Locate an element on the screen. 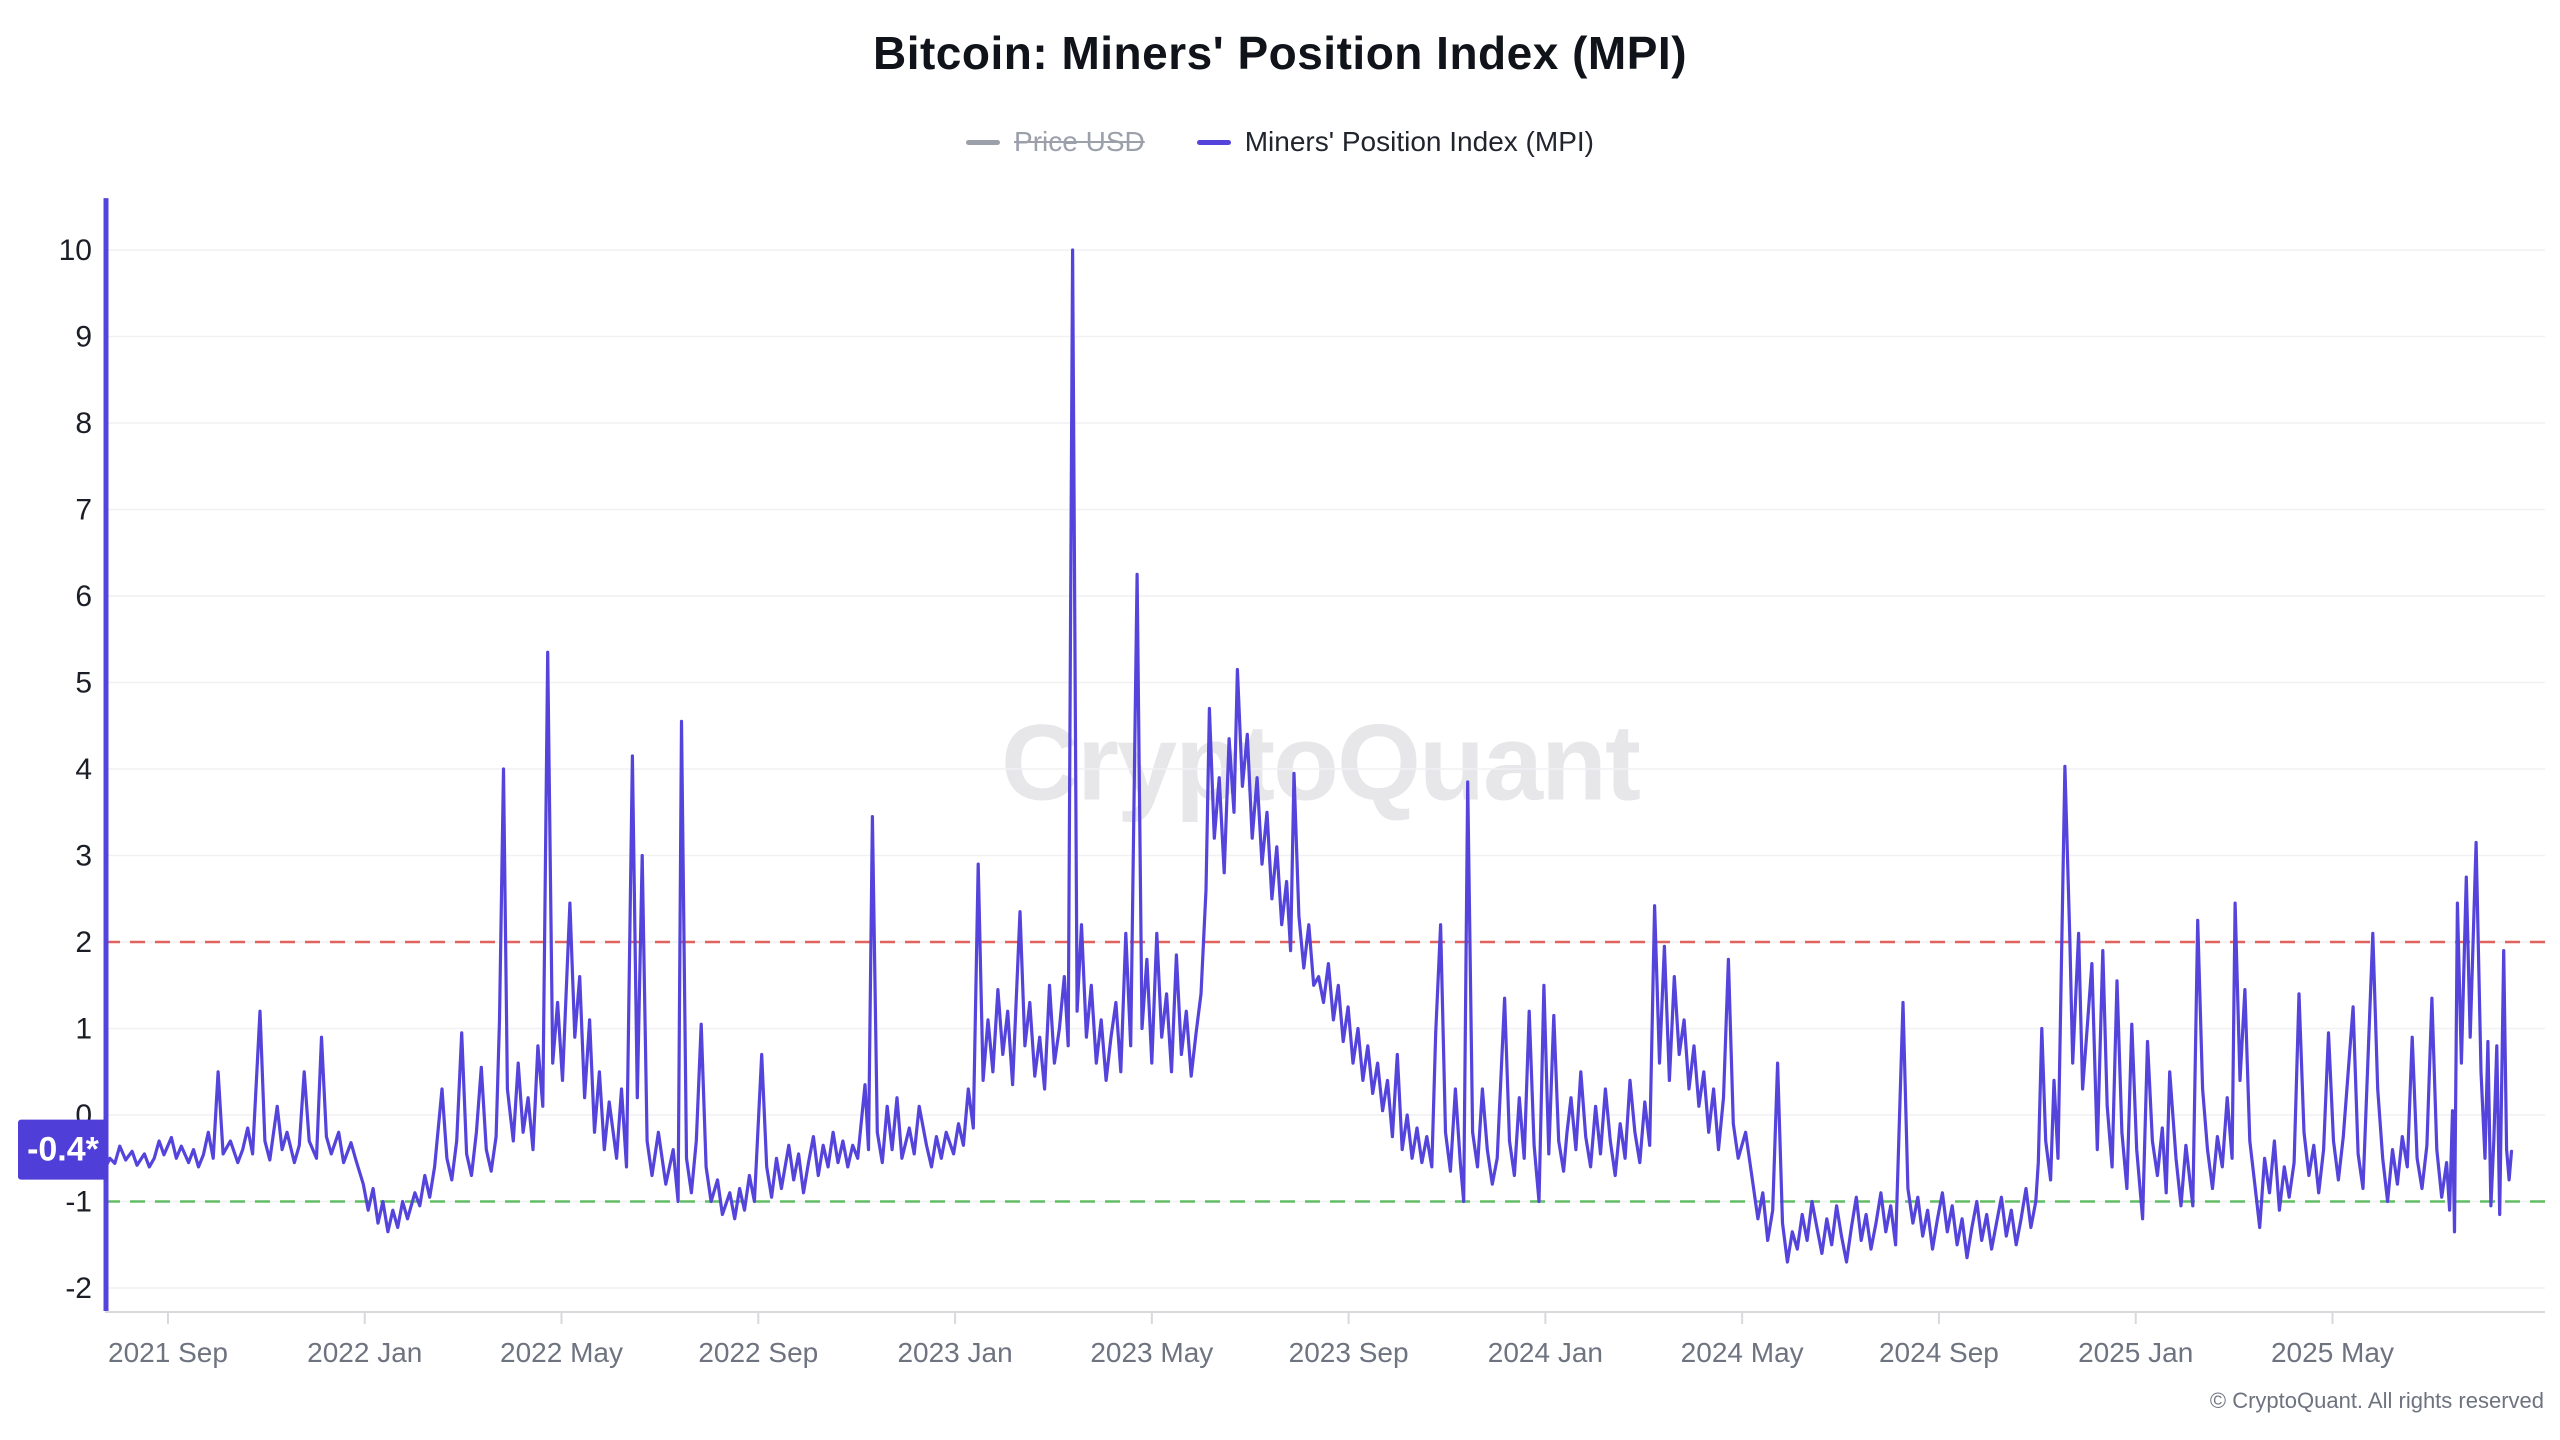 This screenshot has height=1440, width=2560. y-tick-label: 1 is located at coordinates (83, 1029).